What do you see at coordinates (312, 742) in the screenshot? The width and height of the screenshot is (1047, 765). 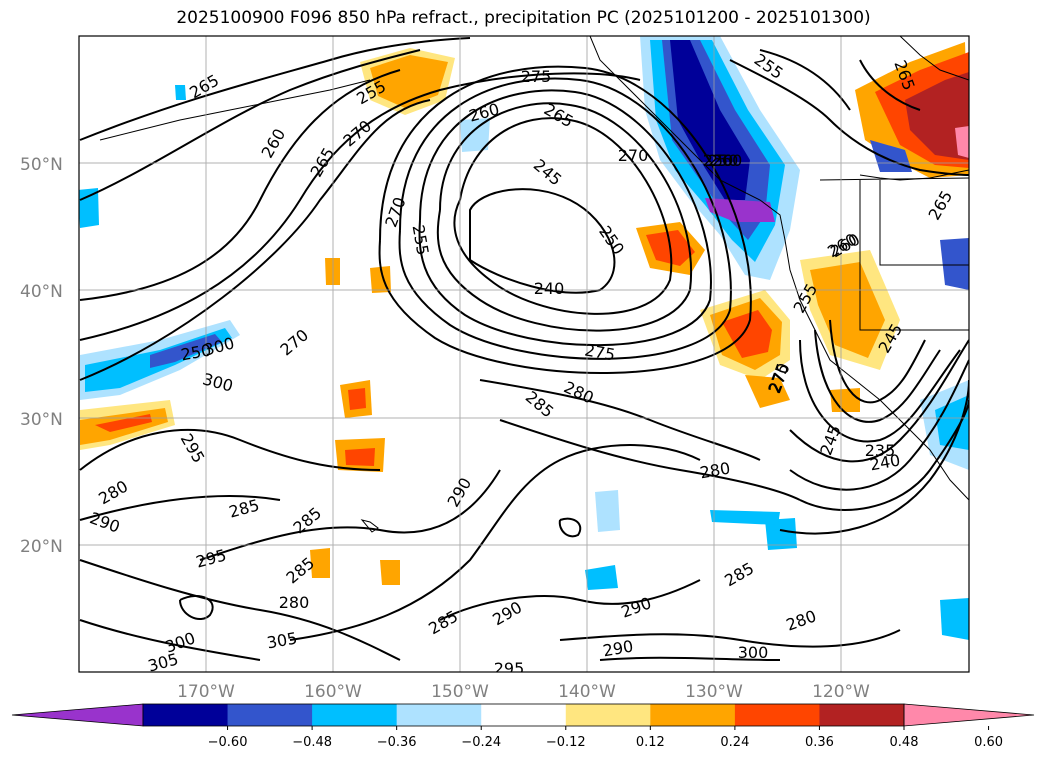 I see `colorbar-tick-label: −0.48` at bounding box center [312, 742].